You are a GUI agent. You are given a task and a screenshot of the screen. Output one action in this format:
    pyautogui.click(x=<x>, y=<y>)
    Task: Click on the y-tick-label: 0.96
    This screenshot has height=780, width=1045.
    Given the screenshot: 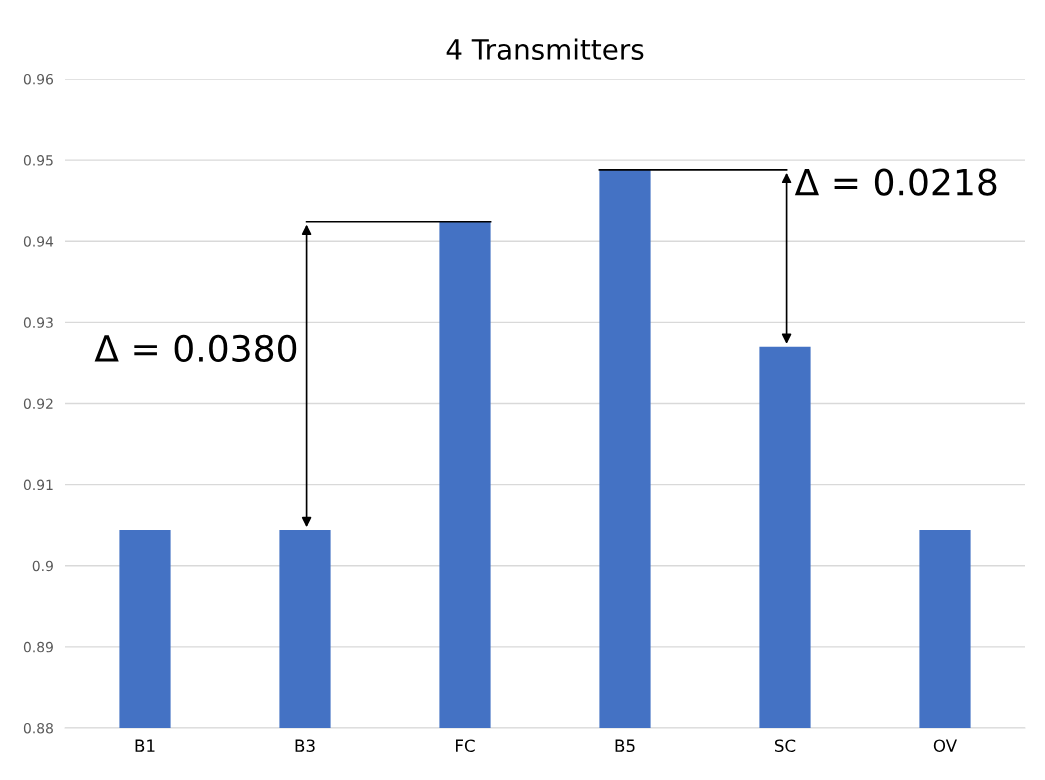 What is the action you would take?
    pyautogui.click(x=38, y=79)
    